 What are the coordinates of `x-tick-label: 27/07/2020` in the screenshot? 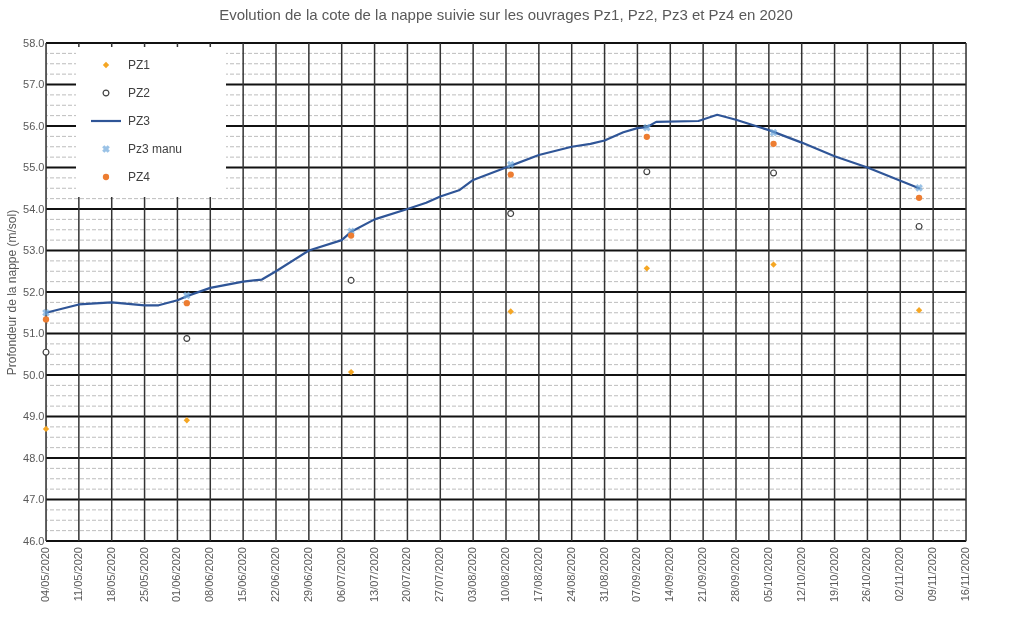 It's located at (439, 575).